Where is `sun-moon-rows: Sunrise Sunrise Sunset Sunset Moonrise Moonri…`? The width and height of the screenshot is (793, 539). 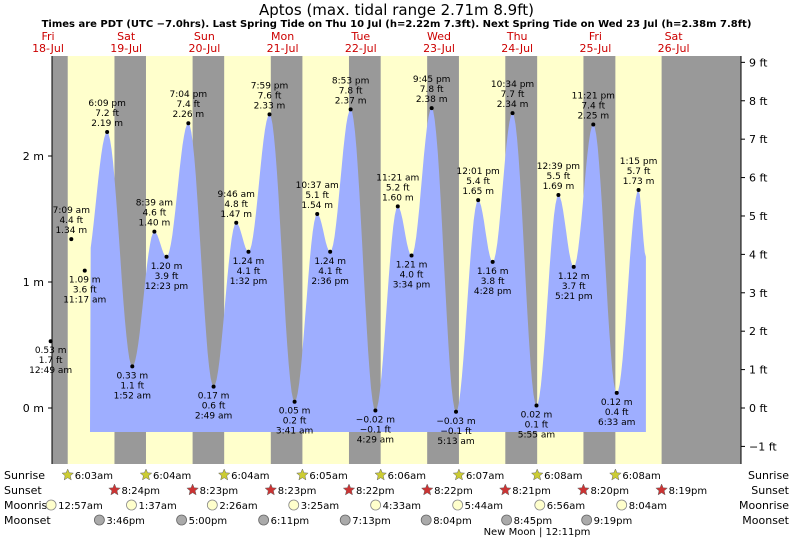
sun-moon-rows: Sunrise Sunrise Sunset Sunset Moonrise Moonri… is located at coordinates (397, 503).